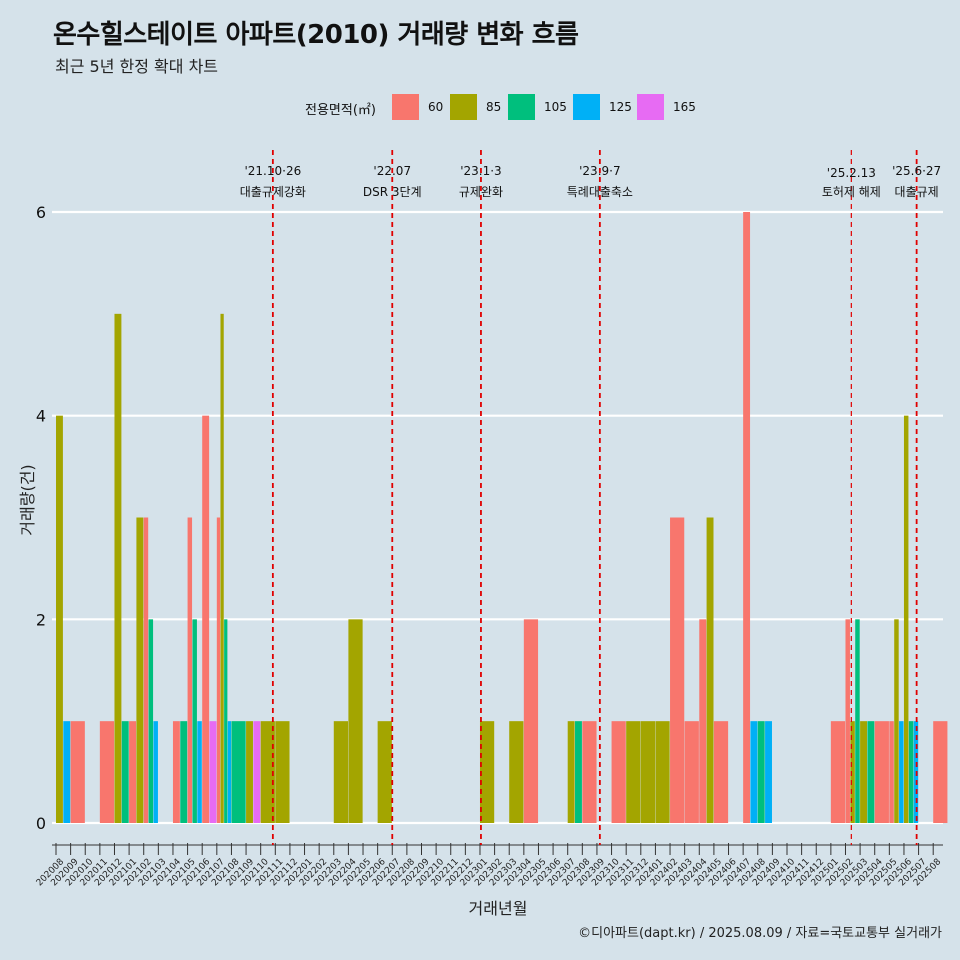 This screenshot has width=960, height=960. What do you see at coordinates (392, 171) in the screenshot?
I see `event-date-1: '22.07` at bounding box center [392, 171].